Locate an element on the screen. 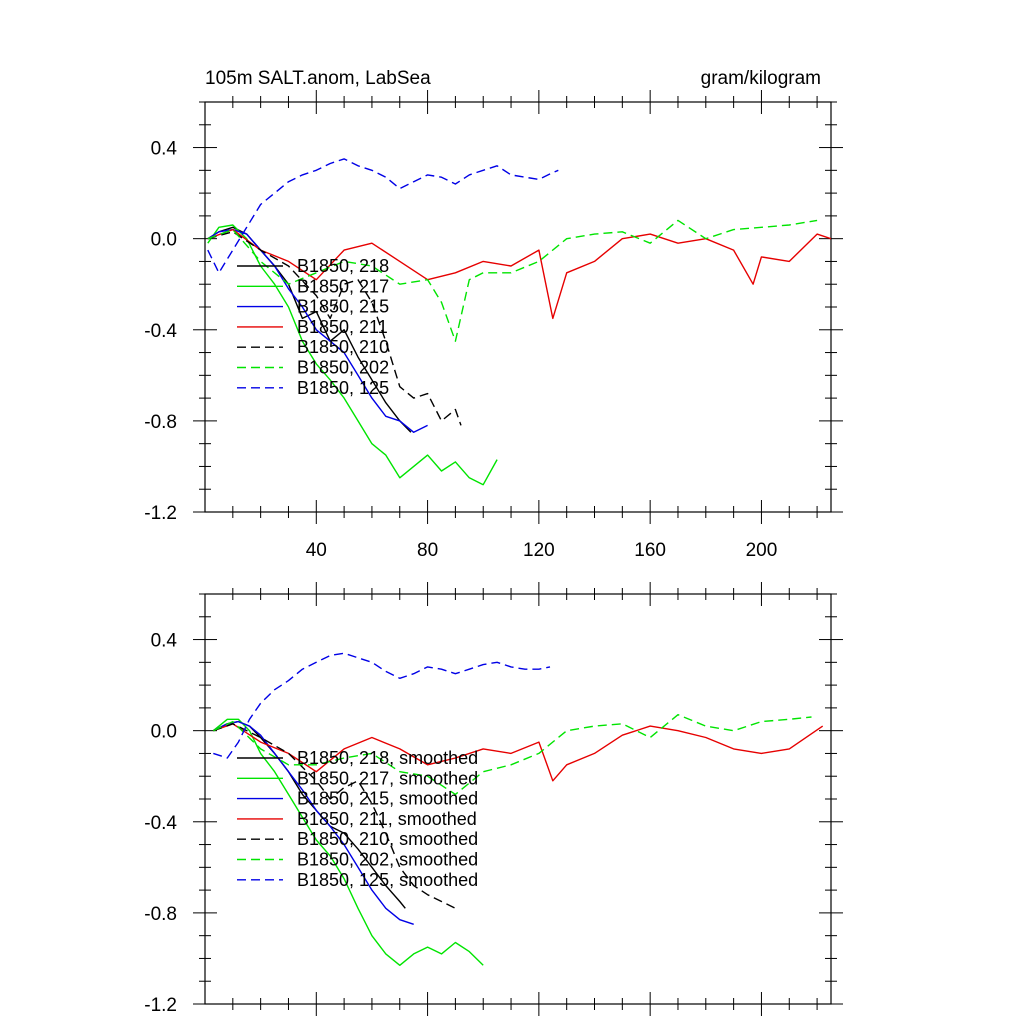 Image resolution: width=1024 pixels, height=1029 pixels. legend-label: B1850, 125, smoothed is located at coordinates (387, 880).